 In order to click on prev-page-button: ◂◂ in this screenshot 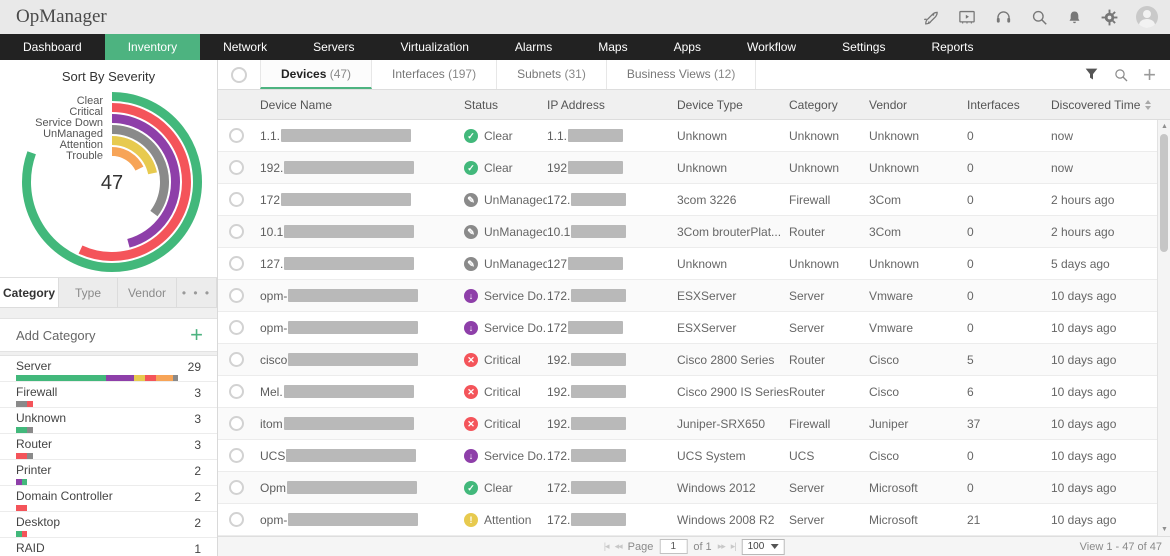, I will do `click(618, 546)`.